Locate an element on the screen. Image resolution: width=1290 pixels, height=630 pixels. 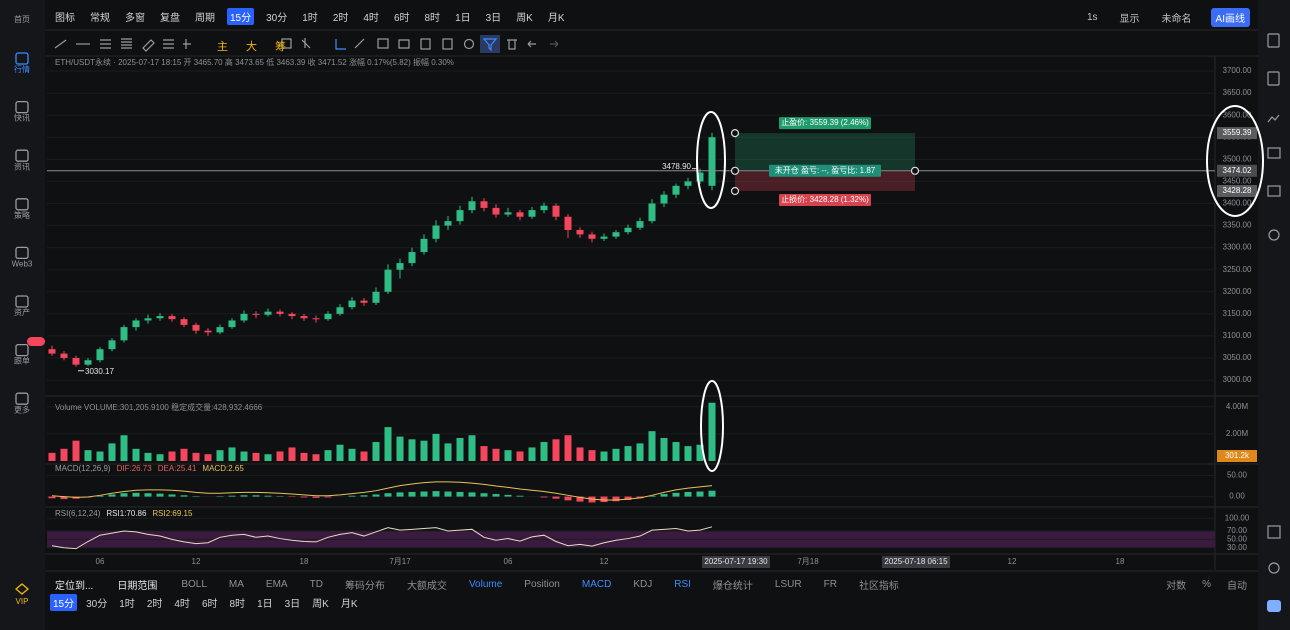
axis-option: % is located at coordinates (1206, 584).